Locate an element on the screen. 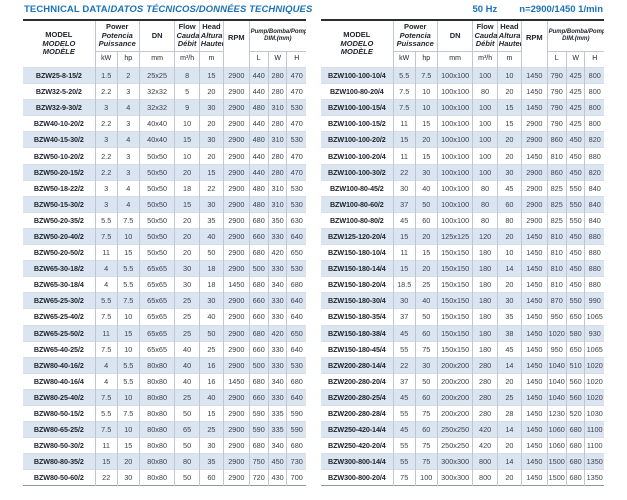 The image size is (627, 500). cell-dim-w: 425 is located at coordinates (575, 75).